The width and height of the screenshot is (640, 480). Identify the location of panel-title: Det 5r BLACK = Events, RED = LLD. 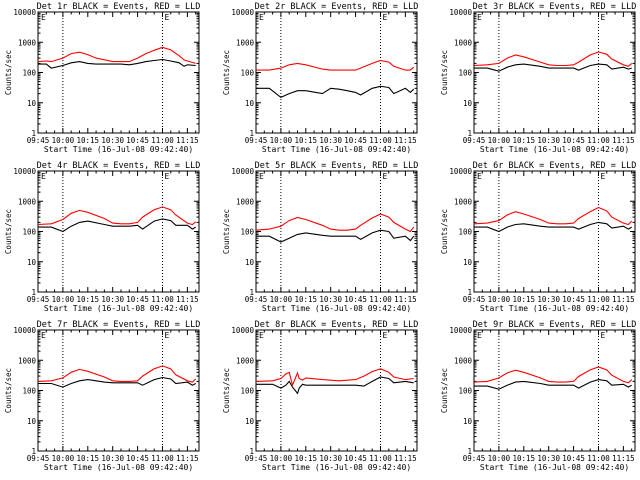
(337, 166).